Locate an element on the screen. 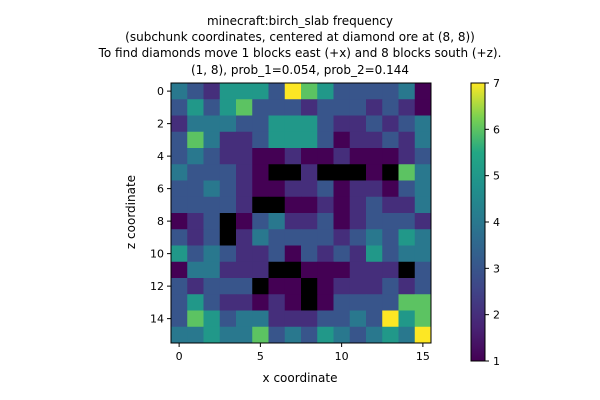 The width and height of the screenshot is (600, 400). colorbar-tick-label: 1 is located at coordinates (496, 361).